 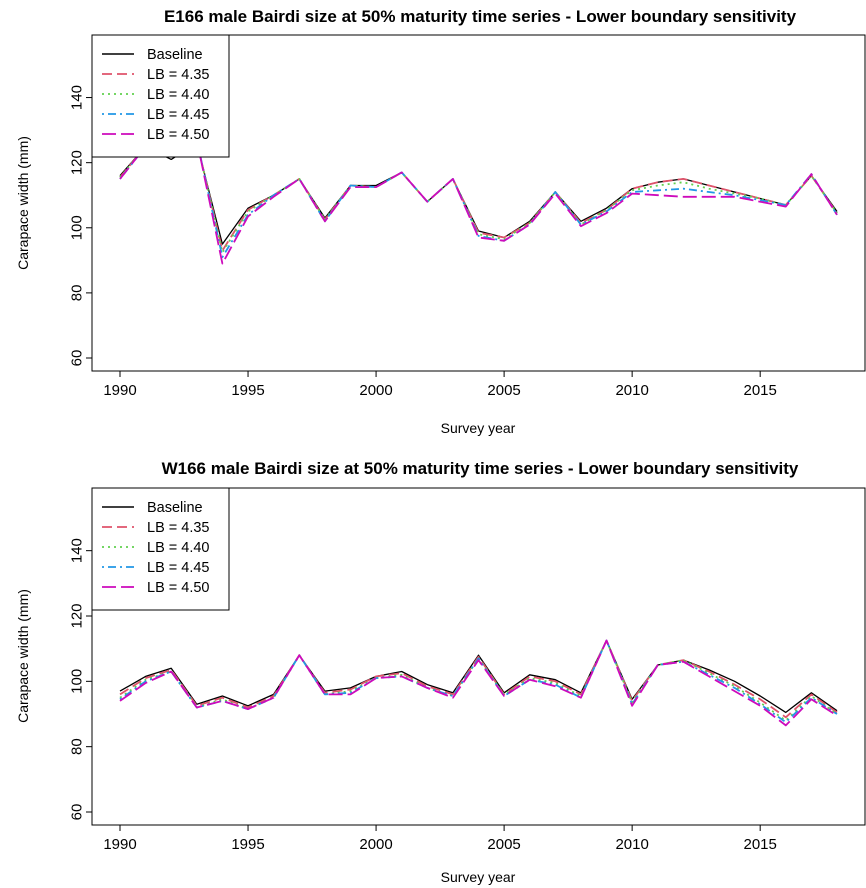 I want to click on y-axis: 60 80 100 120 140, so click(x=81, y=679).